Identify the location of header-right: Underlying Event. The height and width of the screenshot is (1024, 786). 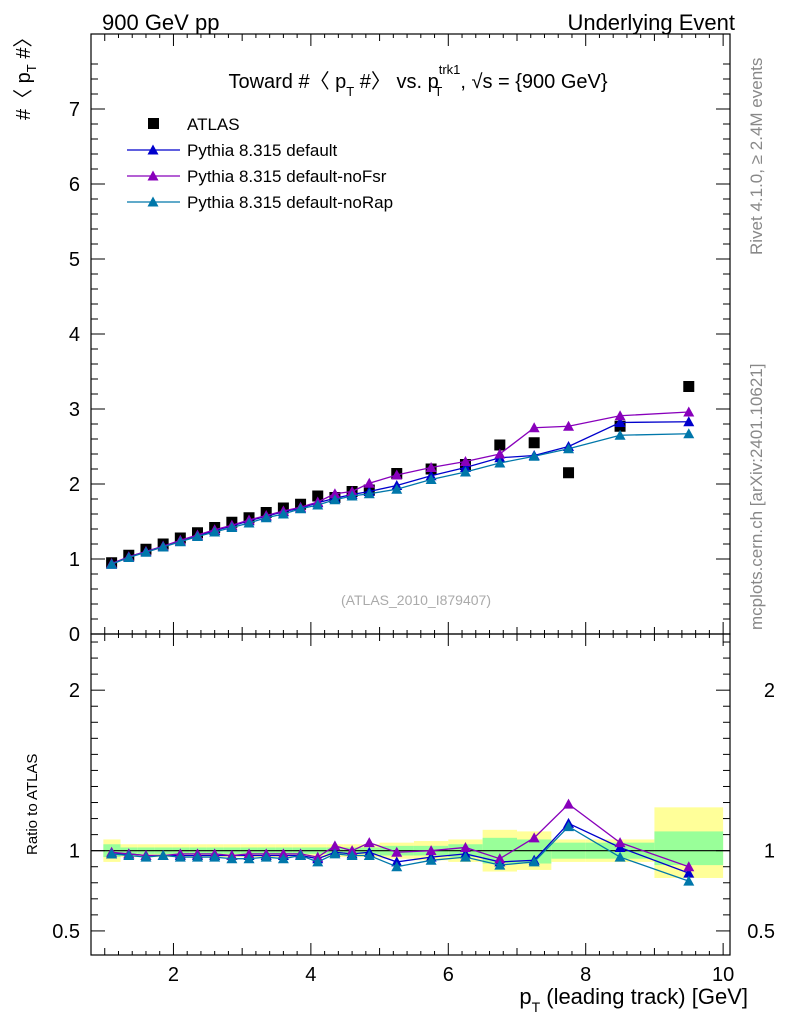
(651, 22).